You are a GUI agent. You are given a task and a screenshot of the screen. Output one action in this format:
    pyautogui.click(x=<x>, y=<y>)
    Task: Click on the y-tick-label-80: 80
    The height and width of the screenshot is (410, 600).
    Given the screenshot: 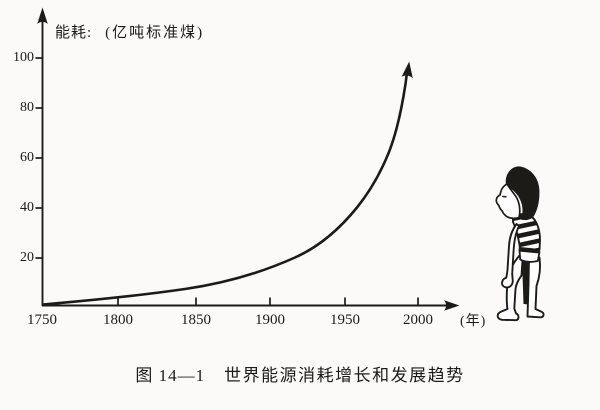 What is the action you would take?
    pyautogui.click(x=27, y=107)
    